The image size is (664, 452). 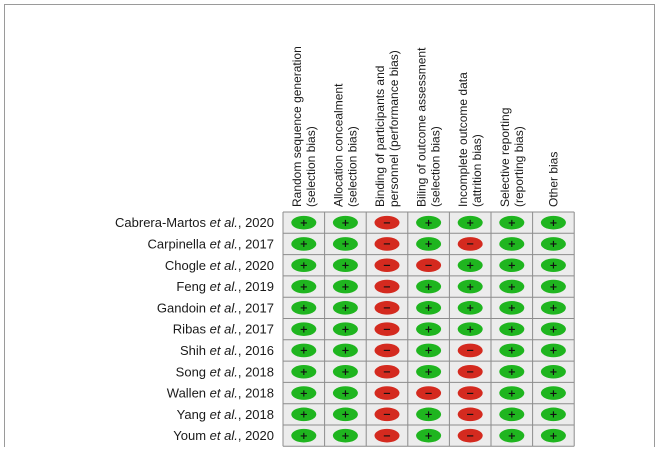 I want to click on study-author: Ribas, so click(x=191, y=329).